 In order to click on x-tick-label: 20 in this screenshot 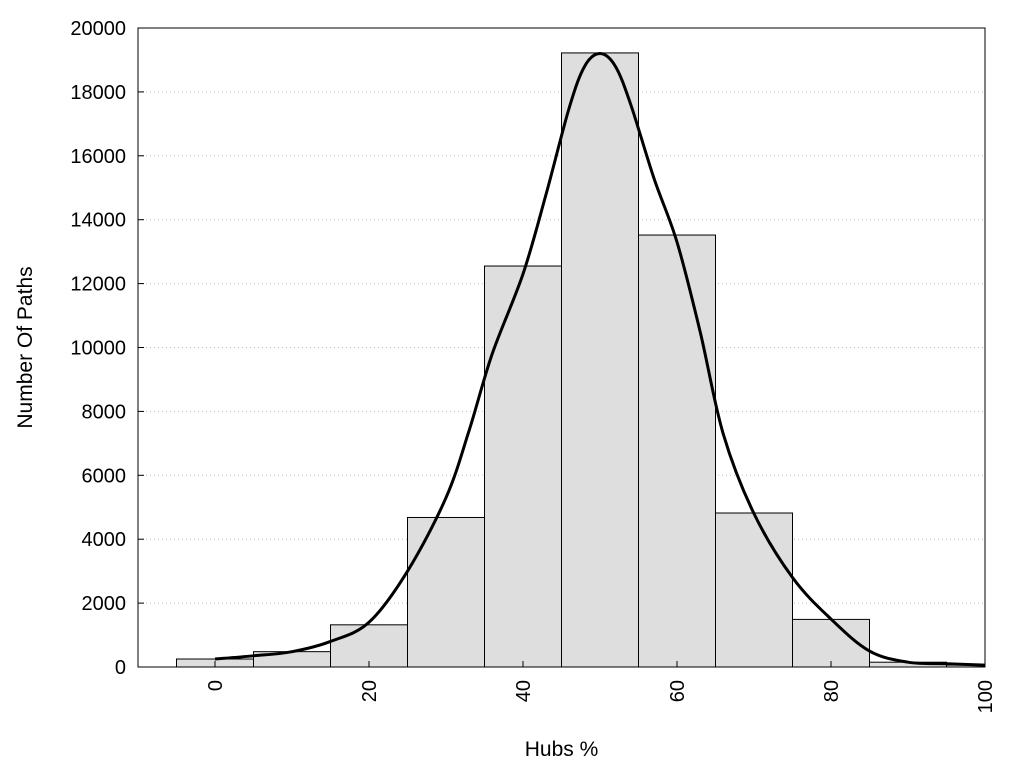, I will do `click(370, 691)`.